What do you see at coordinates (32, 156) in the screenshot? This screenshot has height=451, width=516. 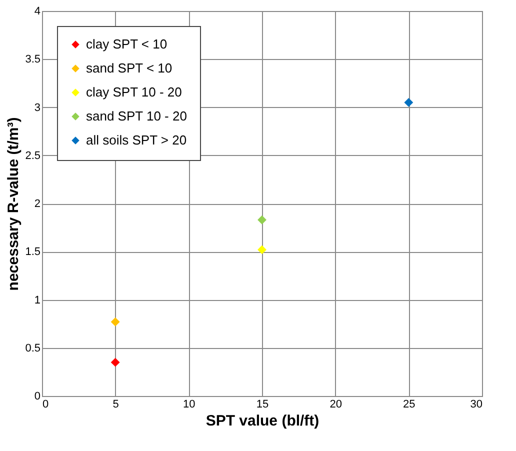 I see `y-tick-label: 2.5` at bounding box center [32, 156].